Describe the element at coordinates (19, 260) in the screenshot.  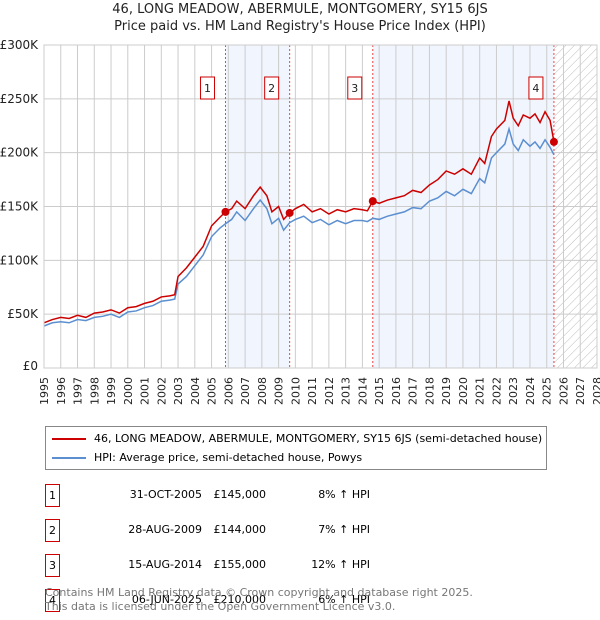
I see `y-tick-label: £100K` at that location.